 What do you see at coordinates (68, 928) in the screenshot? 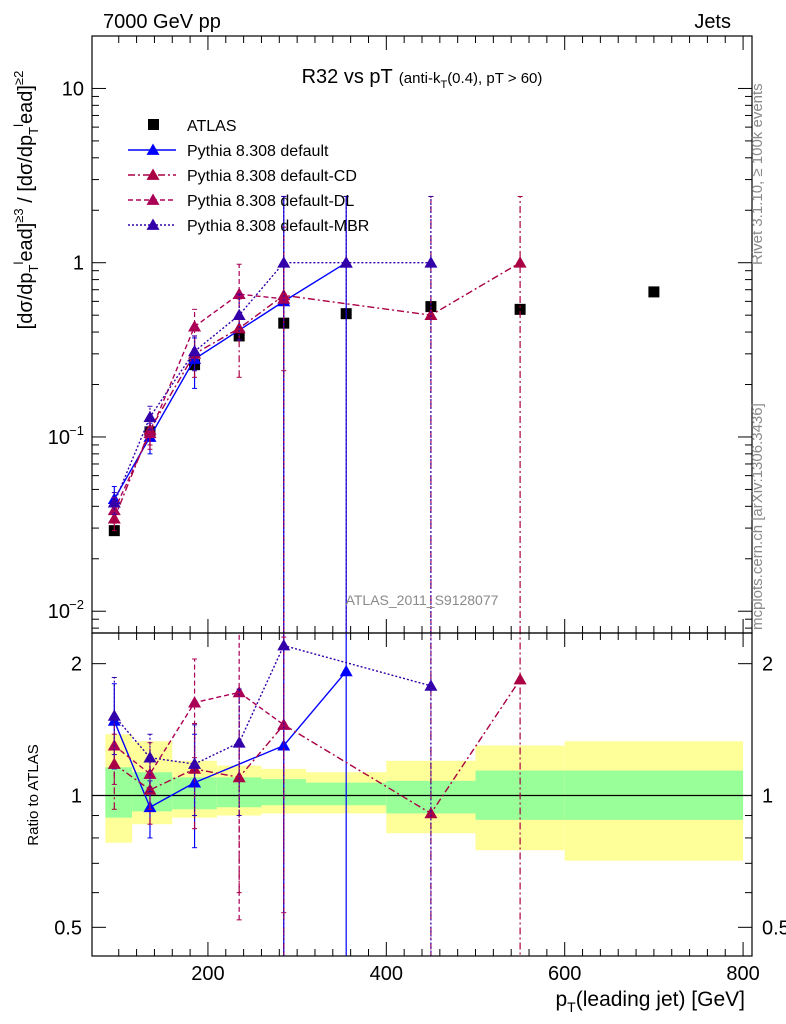
I see `ratio-ytick-label: 0.5` at bounding box center [68, 928].